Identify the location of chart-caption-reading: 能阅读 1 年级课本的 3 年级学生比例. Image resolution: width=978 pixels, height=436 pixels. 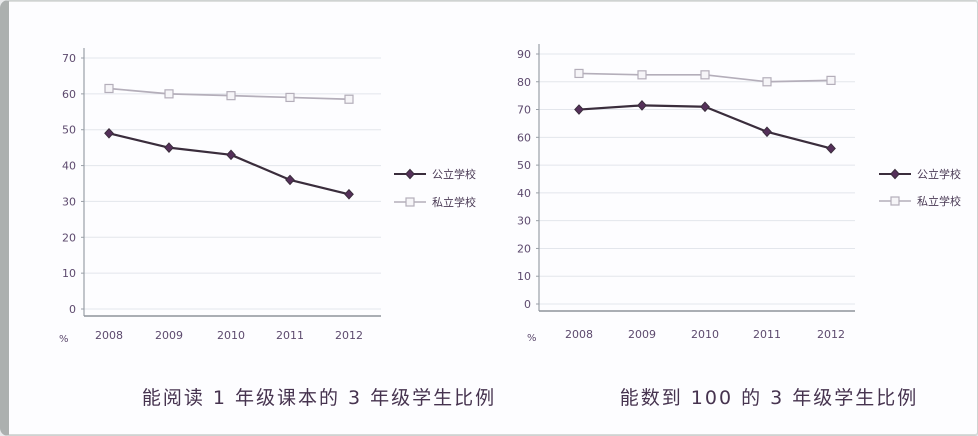
(319, 398).